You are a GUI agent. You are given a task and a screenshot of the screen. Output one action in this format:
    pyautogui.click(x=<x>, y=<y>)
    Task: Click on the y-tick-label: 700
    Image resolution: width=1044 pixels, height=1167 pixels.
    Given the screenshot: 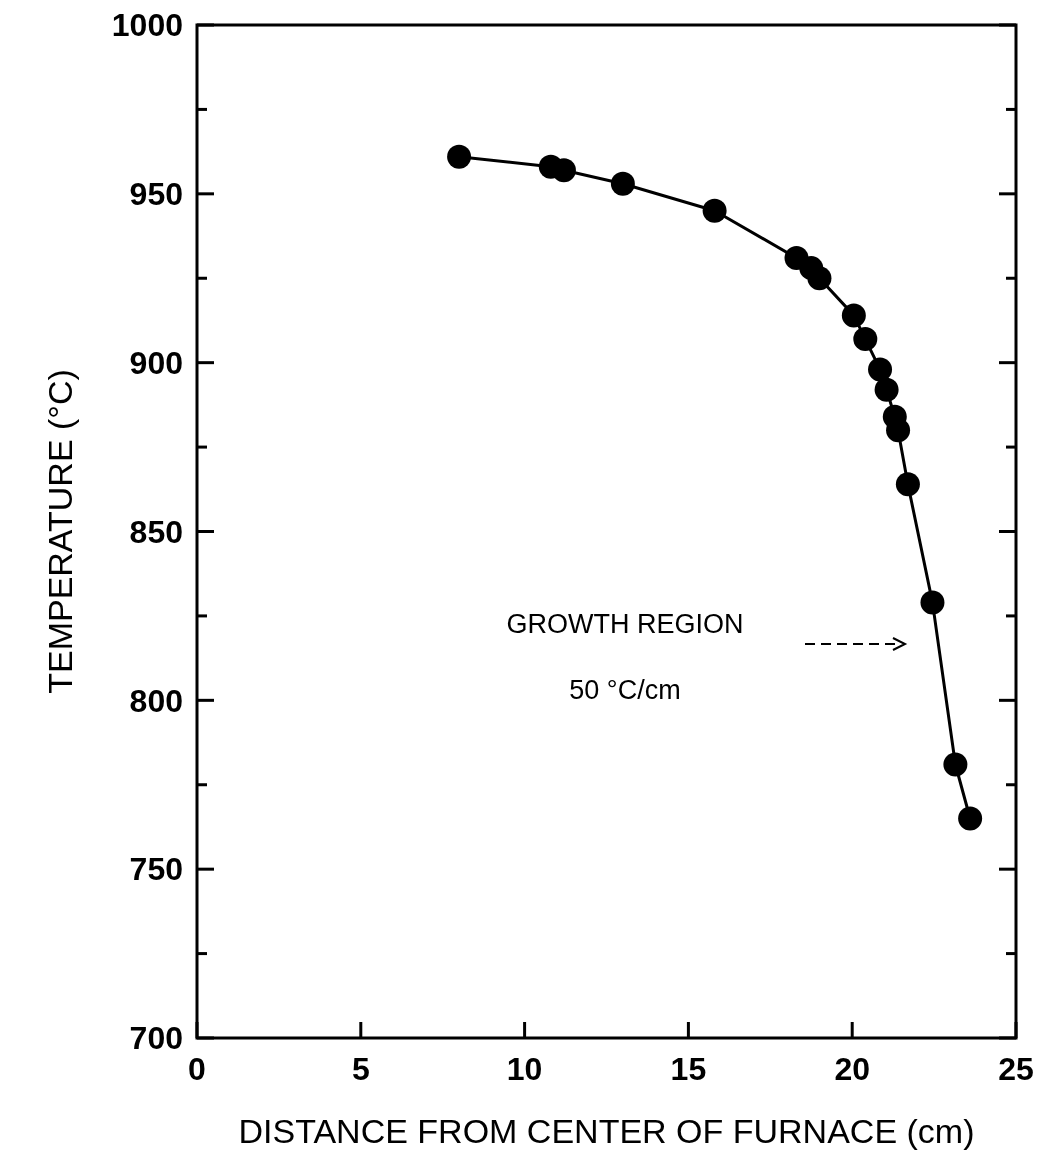 What is the action you would take?
    pyautogui.click(x=156, y=1038)
    